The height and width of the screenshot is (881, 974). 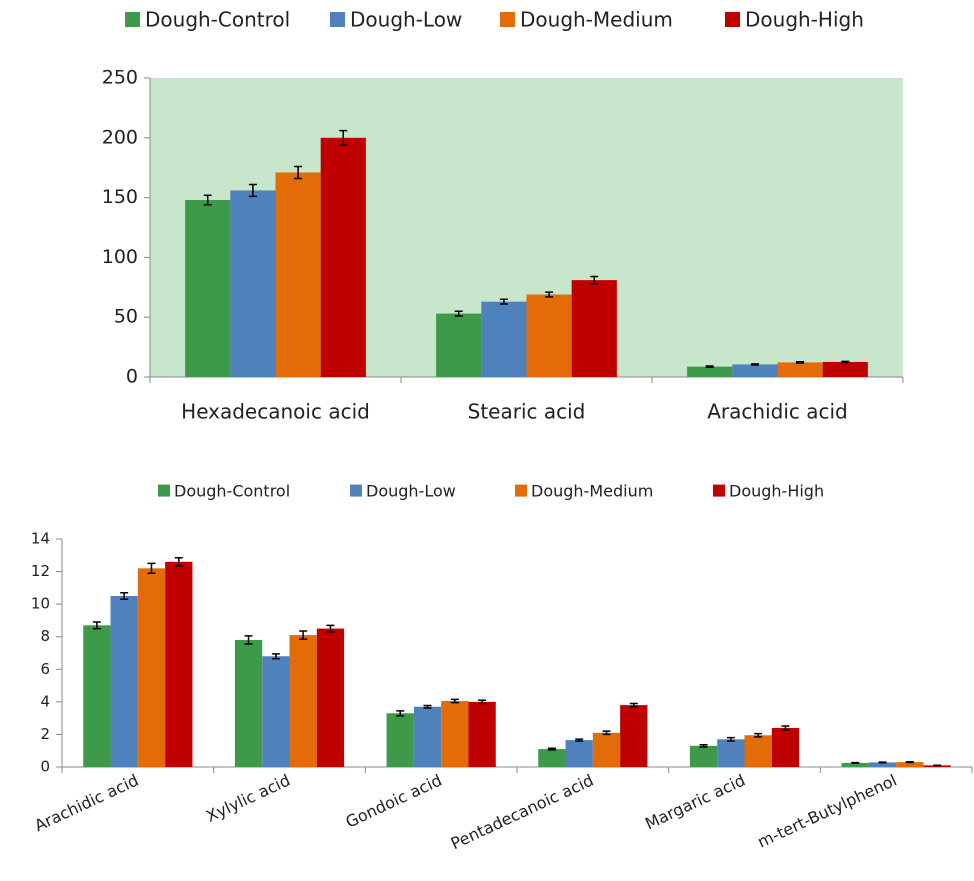 I want to click on y-tick-label: 100, so click(x=120, y=257).